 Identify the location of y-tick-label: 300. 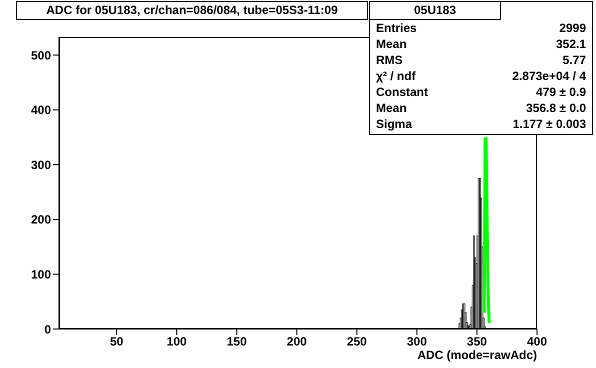
(41, 165).